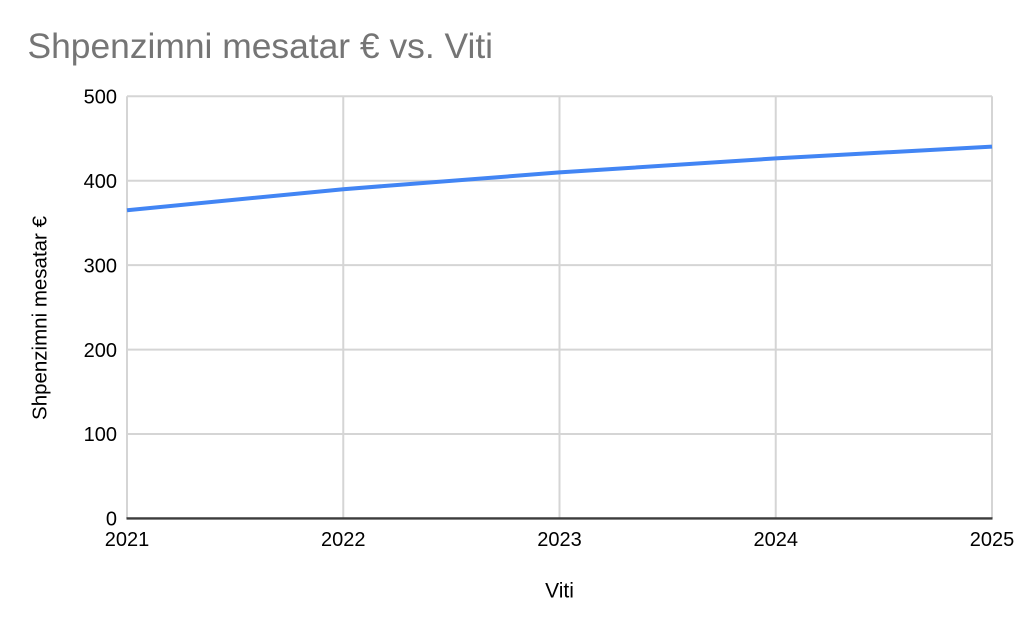 The height and width of the screenshot is (633, 1024). Describe the element at coordinates (100, 97) in the screenshot. I see `svg-text: 500` at that location.